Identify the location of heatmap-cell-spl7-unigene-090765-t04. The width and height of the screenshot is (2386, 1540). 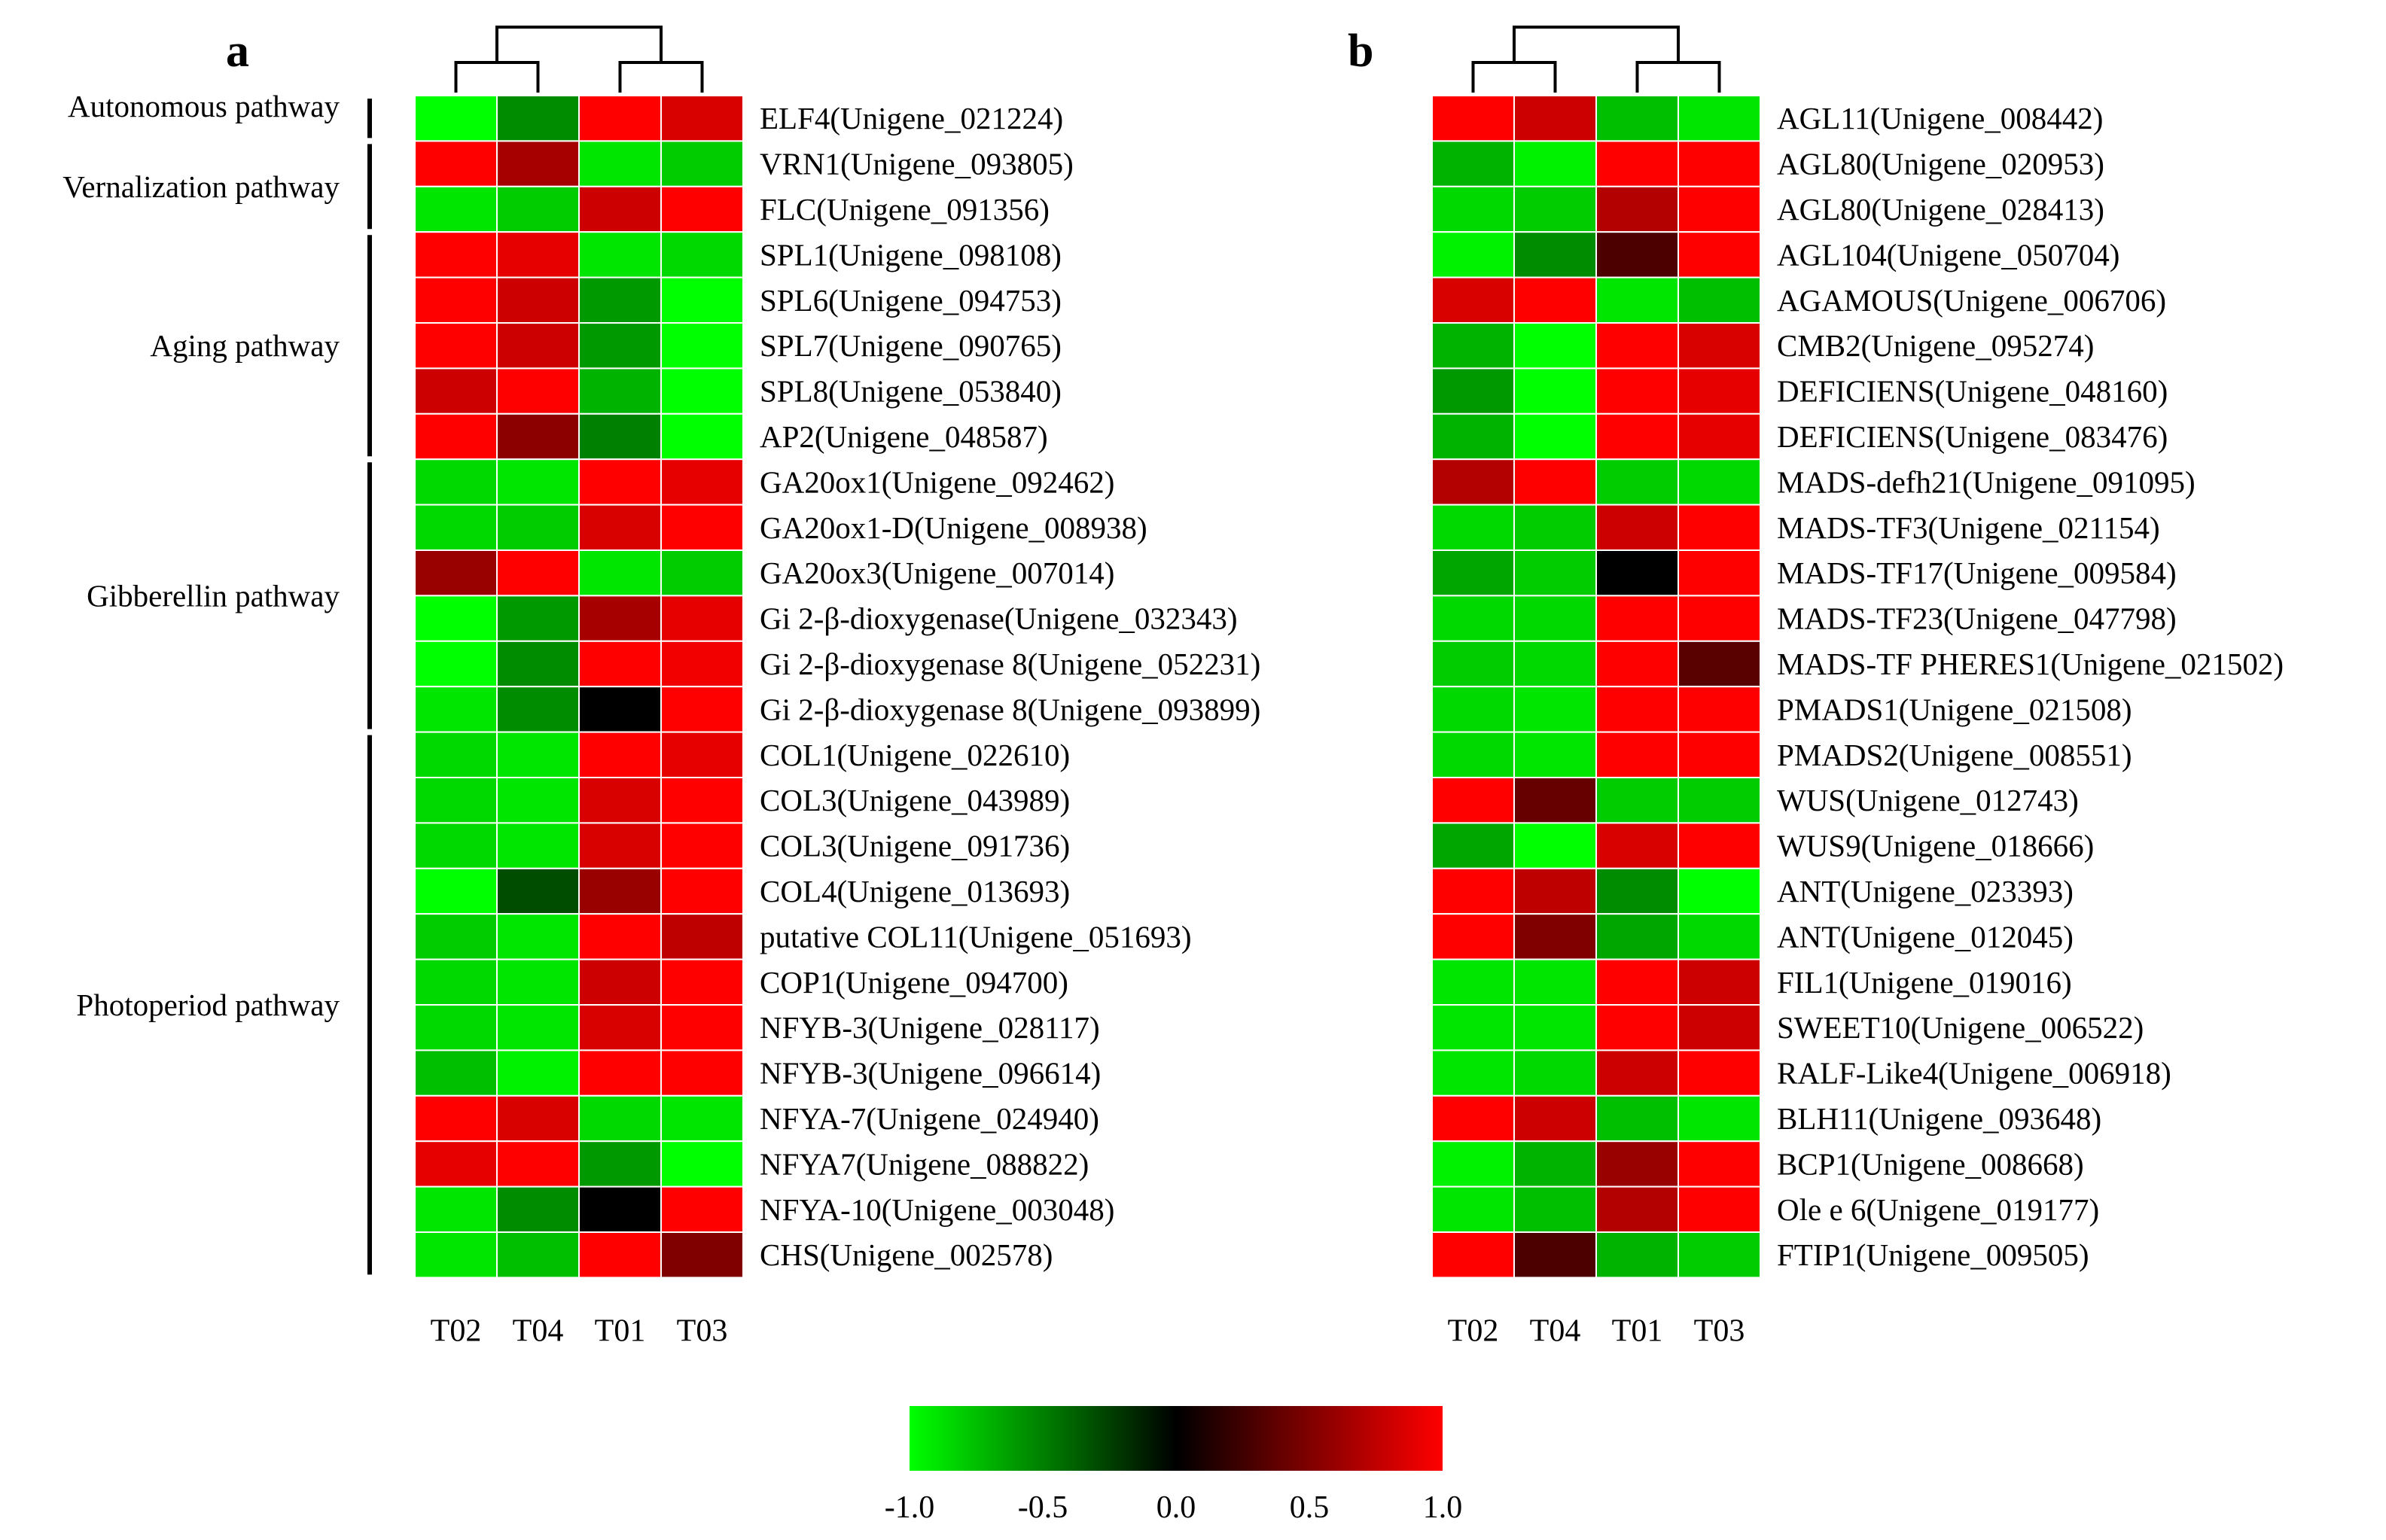
(538, 346).